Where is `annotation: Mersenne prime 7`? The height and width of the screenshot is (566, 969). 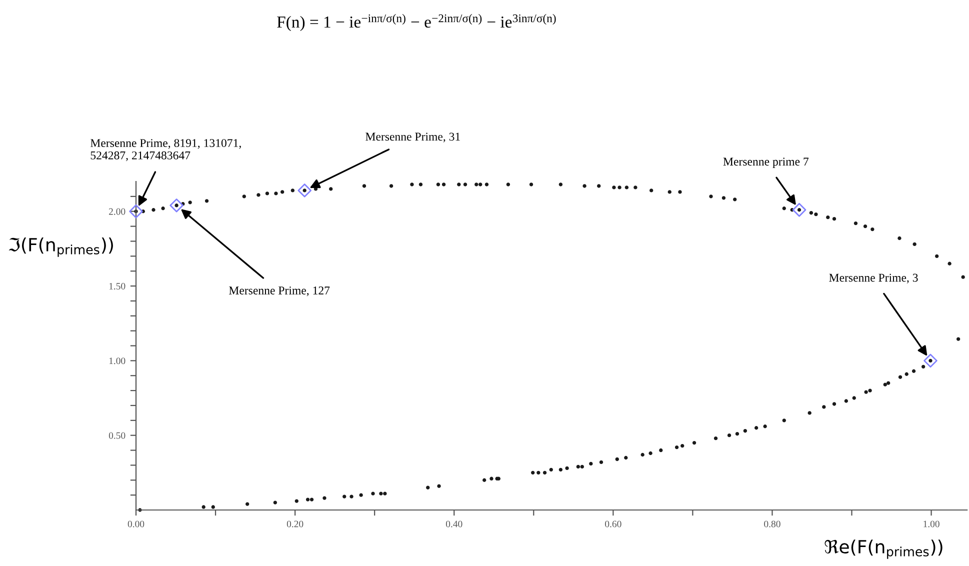
annotation: Mersenne prime 7 is located at coordinates (766, 163).